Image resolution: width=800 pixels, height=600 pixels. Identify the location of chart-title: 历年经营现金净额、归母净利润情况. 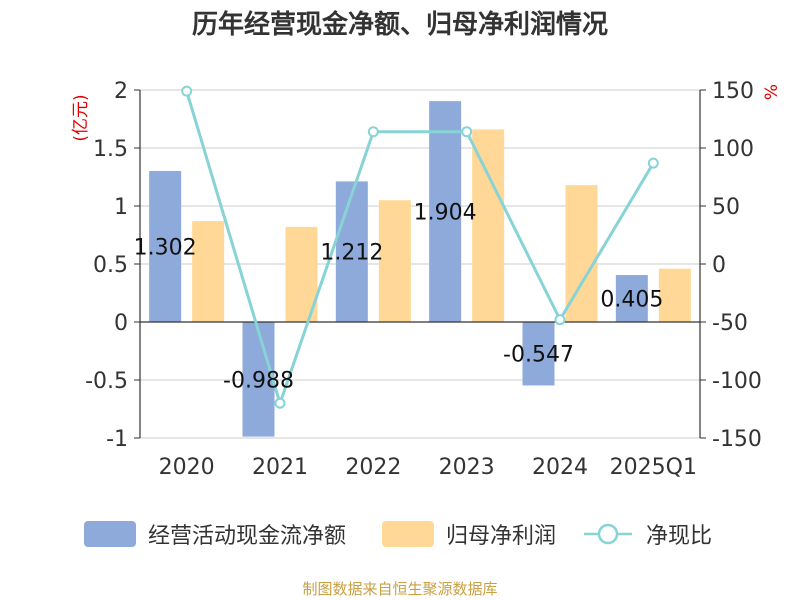
(399, 25).